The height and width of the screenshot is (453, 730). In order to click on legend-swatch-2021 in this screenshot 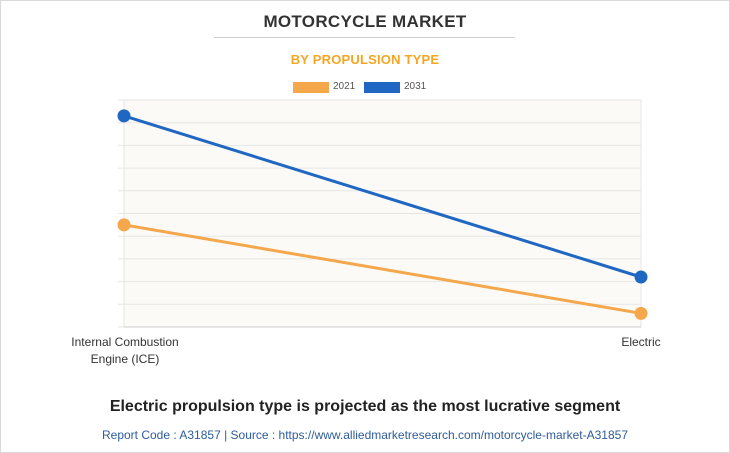, I will do `click(311, 87)`.